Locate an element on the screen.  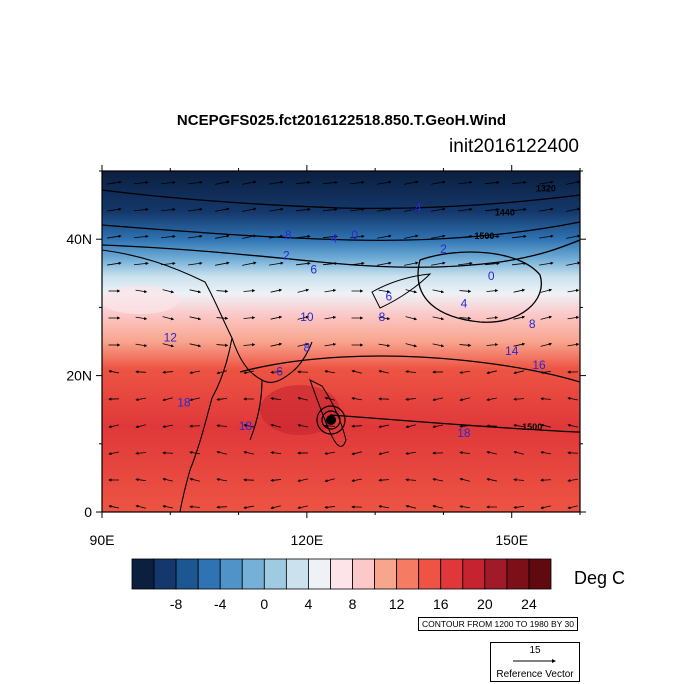
reference-vector-label: Reference Vector is located at coordinates (535, 674).